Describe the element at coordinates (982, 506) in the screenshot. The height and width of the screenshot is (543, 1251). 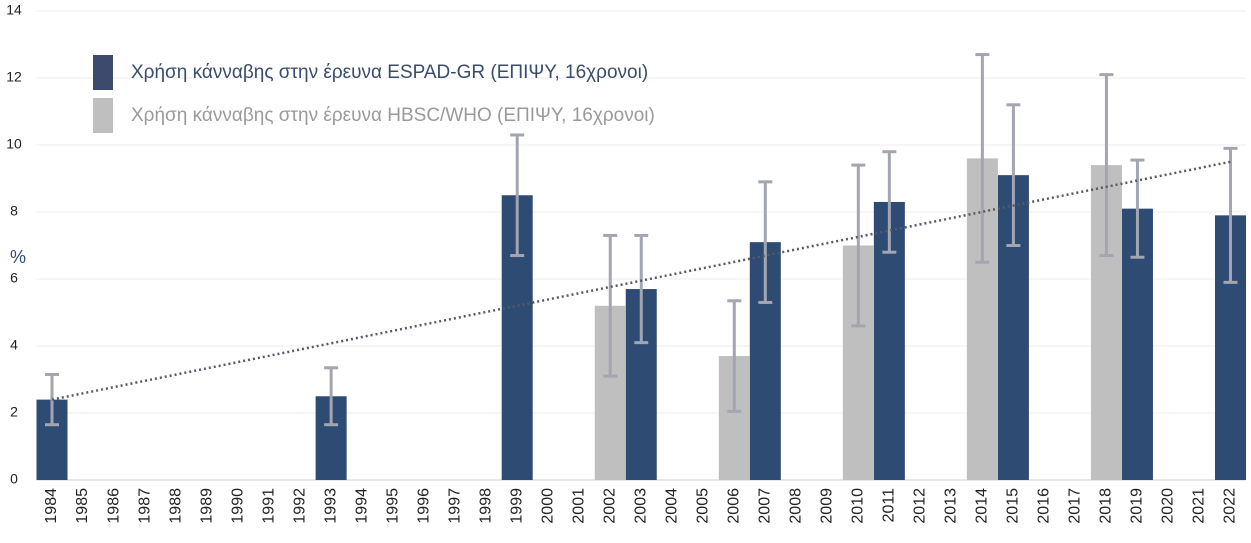
I see `x-tick-label: 2014` at that location.